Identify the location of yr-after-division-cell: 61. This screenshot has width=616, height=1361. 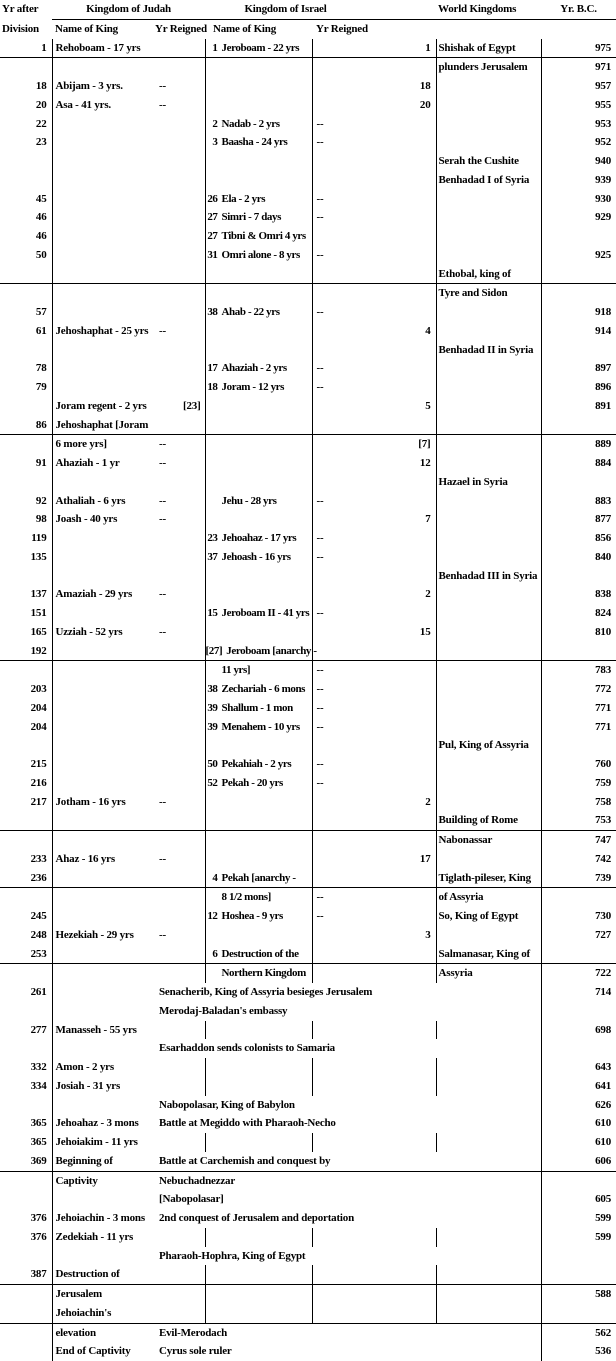
(26, 331).